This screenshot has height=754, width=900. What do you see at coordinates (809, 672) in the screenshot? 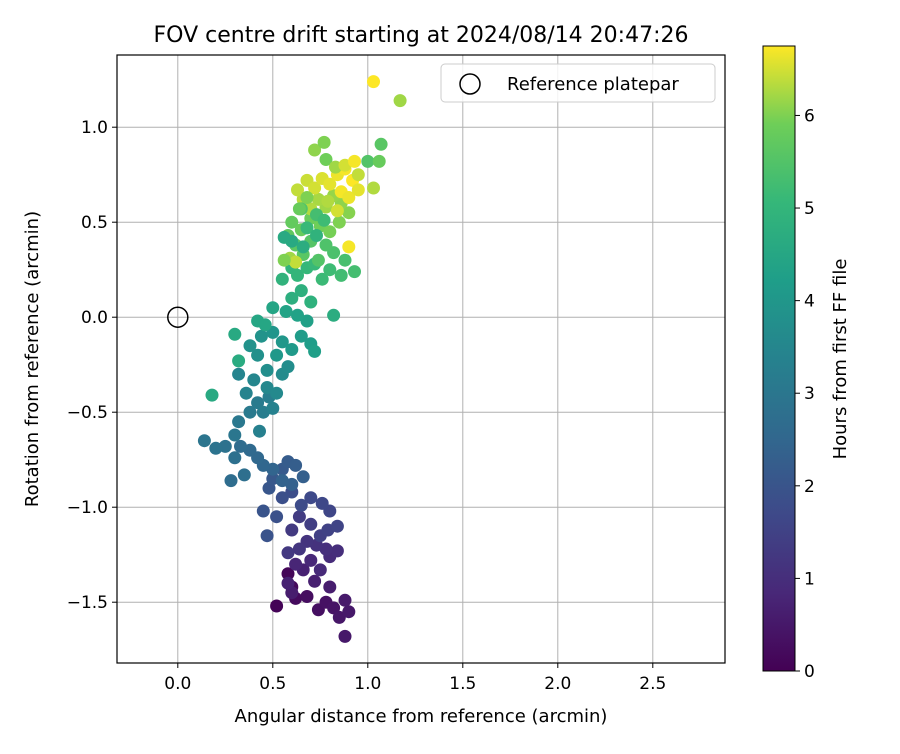
I see `colorbar-tick-label: 0` at bounding box center [809, 672].